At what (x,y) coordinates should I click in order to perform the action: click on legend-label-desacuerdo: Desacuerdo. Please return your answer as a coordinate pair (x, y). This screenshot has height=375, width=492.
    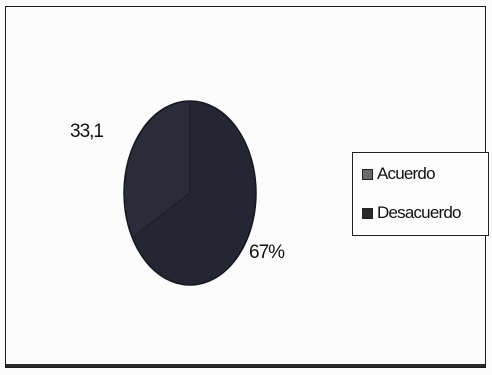
    Looking at the image, I should click on (419, 212).